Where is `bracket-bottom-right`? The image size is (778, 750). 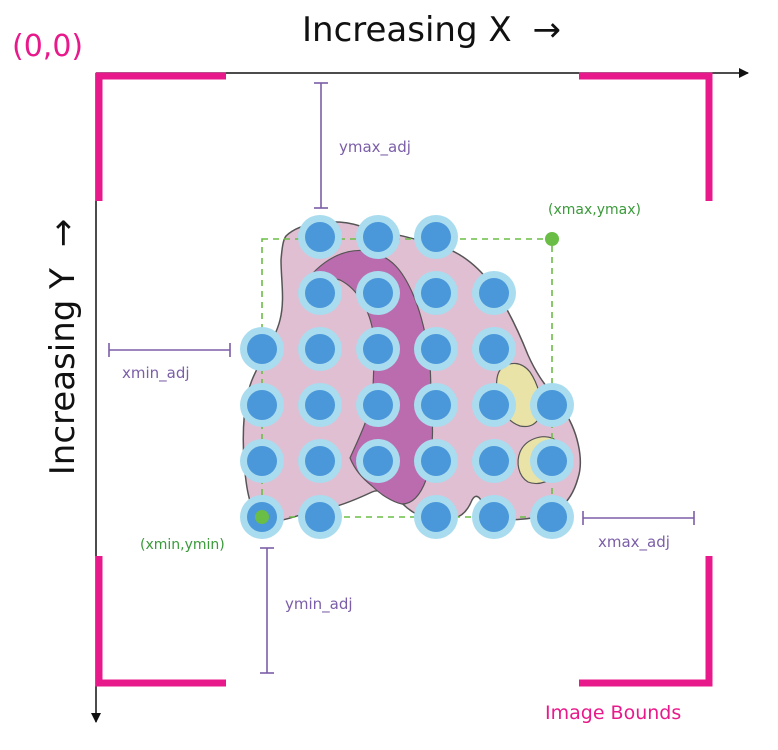
bracket-bottom-right is located at coordinates (646, 621).